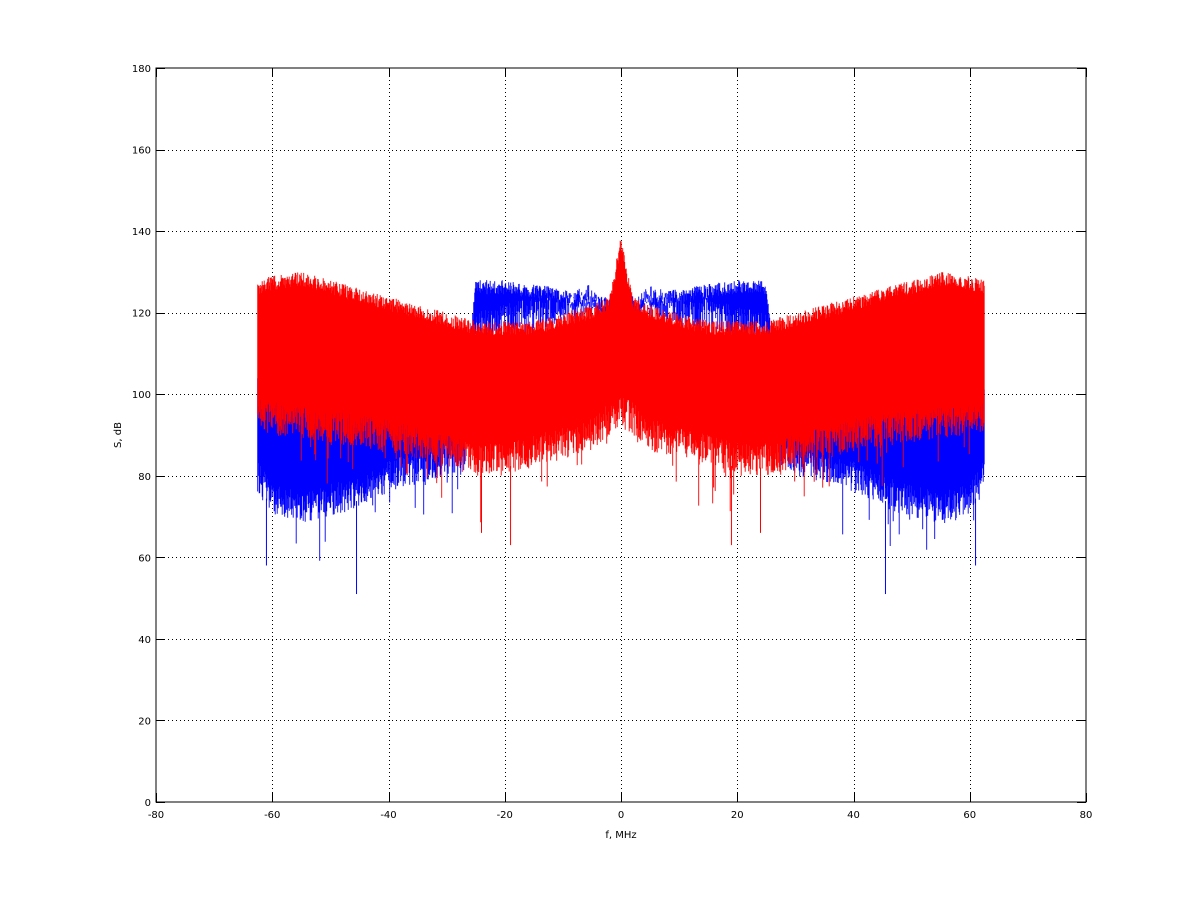 The width and height of the screenshot is (1200, 901). I want to click on y-tick-label: 100, so click(141, 395).